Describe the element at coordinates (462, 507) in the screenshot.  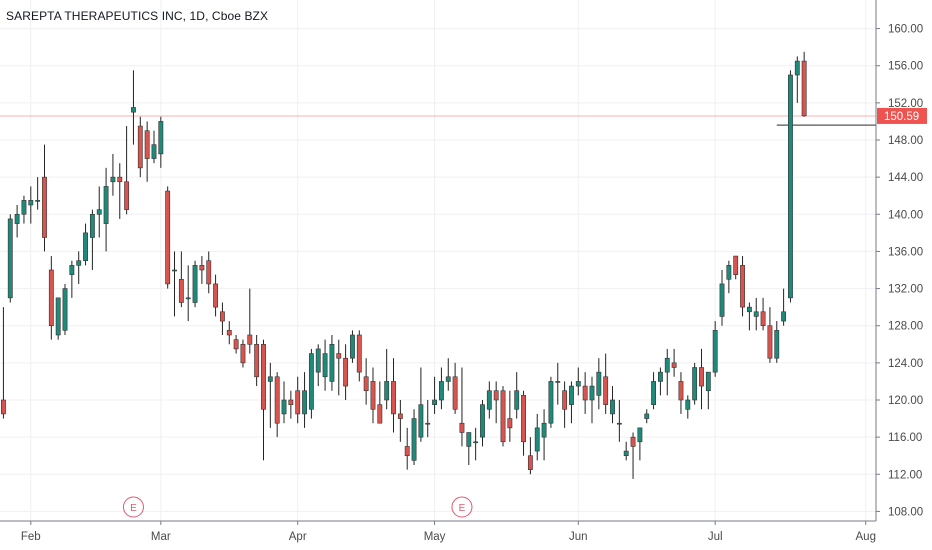
I see `earnings-marker: E` at that location.